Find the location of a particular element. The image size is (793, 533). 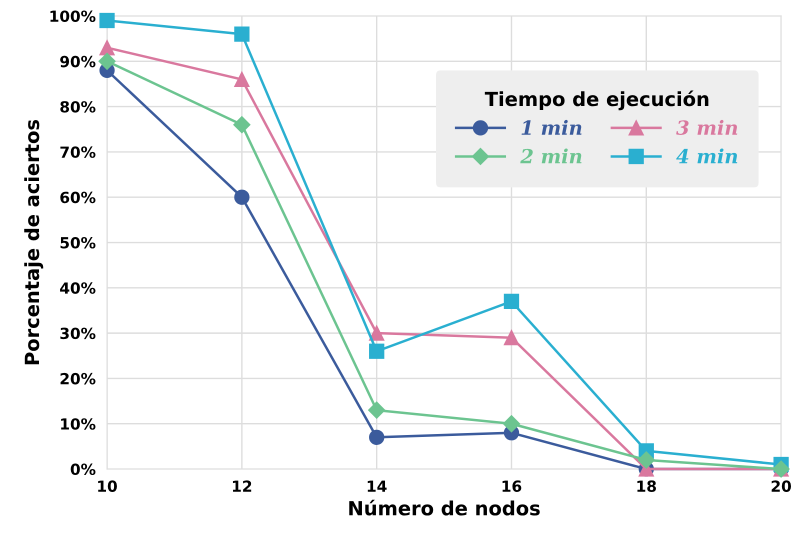

x-axis-title: Número de nodos is located at coordinates (444, 508).